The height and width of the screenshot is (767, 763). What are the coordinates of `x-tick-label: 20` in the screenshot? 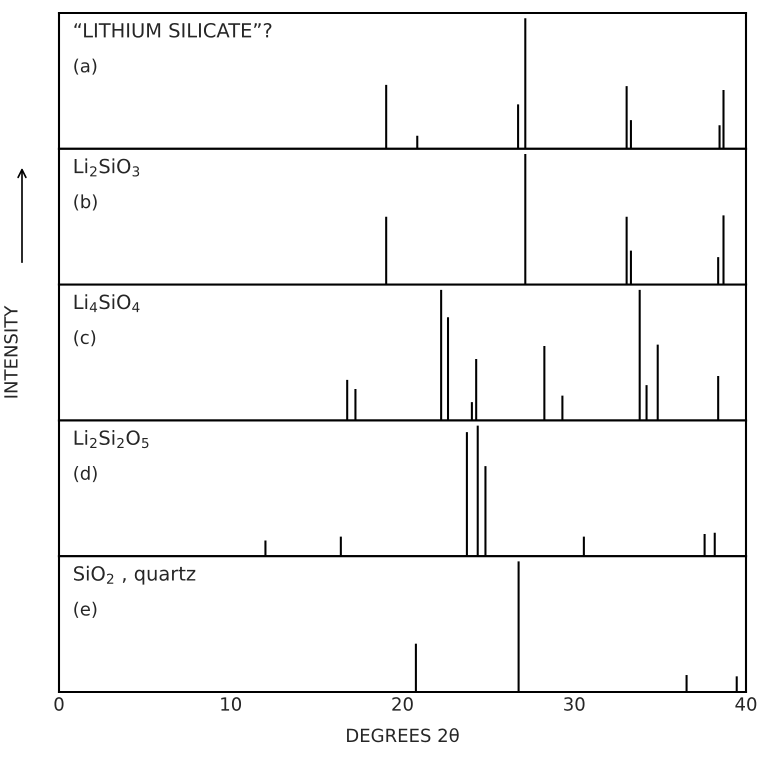 It's located at (402, 704).